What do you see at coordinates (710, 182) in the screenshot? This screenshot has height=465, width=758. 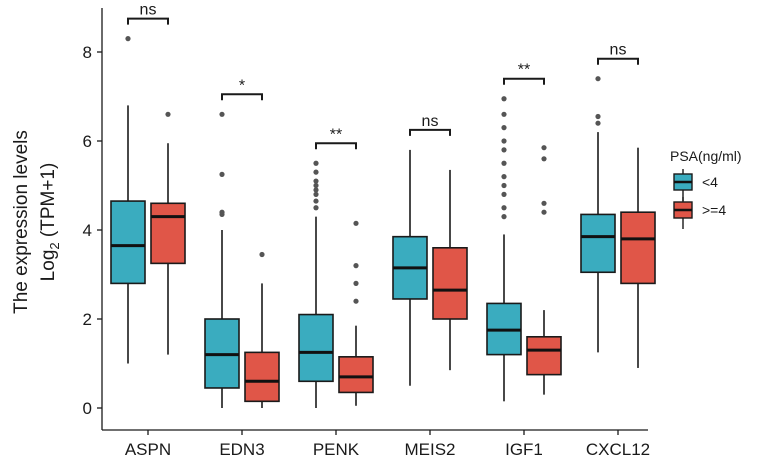 I see `legend-entry-label: <4` at bounding box center [710, 182].